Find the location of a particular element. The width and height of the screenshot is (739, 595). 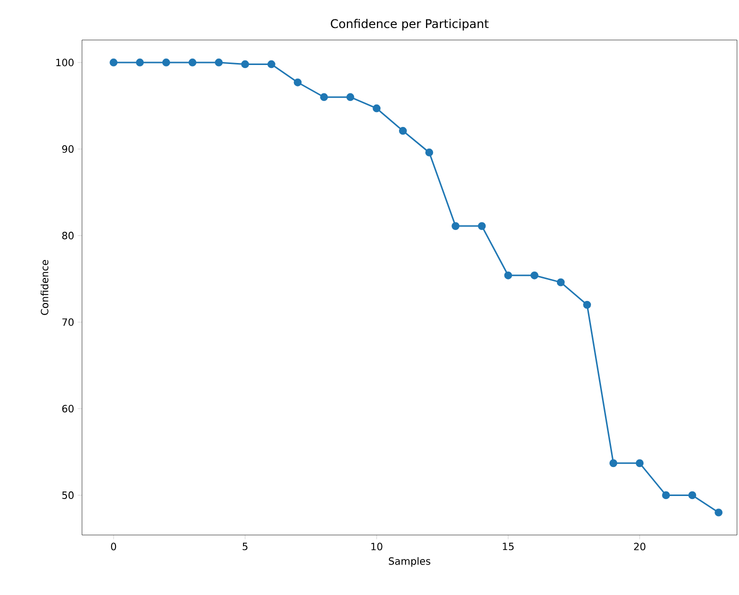

chart-title: Confidence per Participant is located at coordinates (409, 24).